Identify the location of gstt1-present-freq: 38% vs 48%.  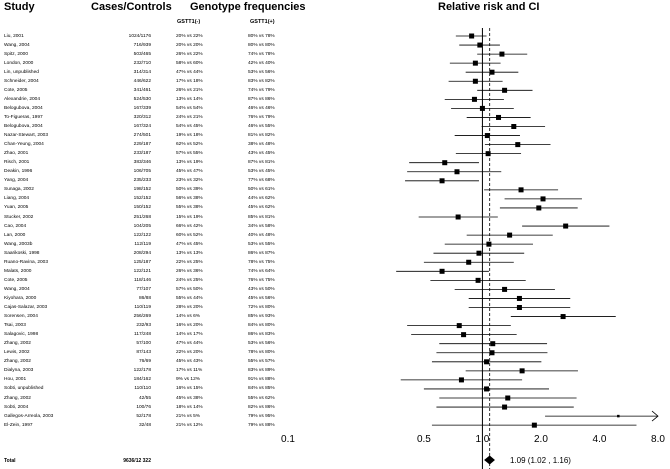
(261, 145).